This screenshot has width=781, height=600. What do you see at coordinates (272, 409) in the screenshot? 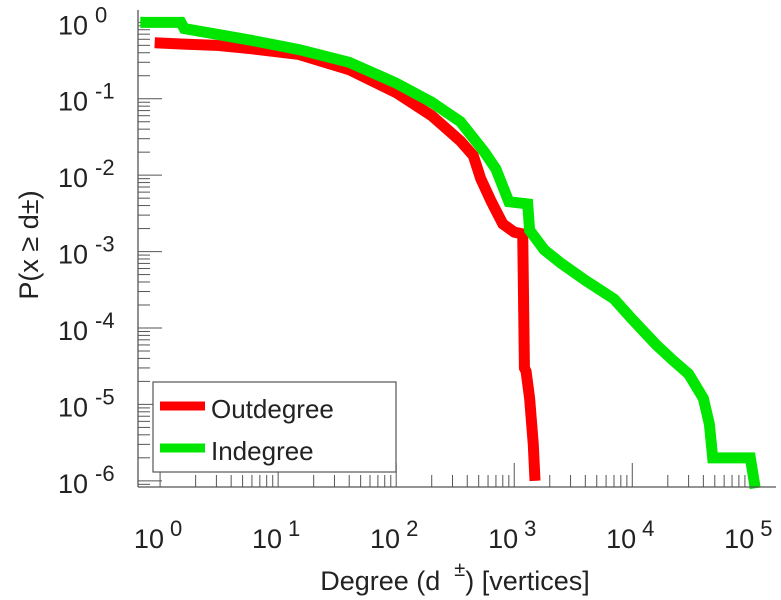
I see `legend-label-outdegree: Outdegree` at bounding box center [272, 409].